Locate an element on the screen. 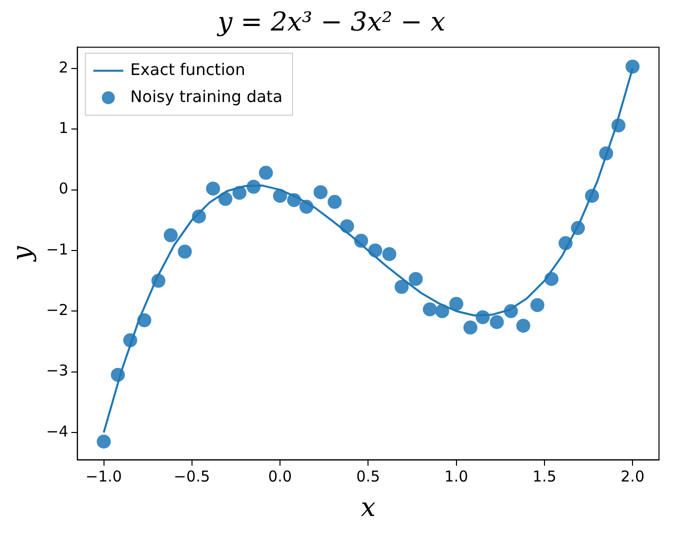 The height and width of the screenshot is (533, 679). x-tick-label: 0.5 is located at coordinates (368, 477).